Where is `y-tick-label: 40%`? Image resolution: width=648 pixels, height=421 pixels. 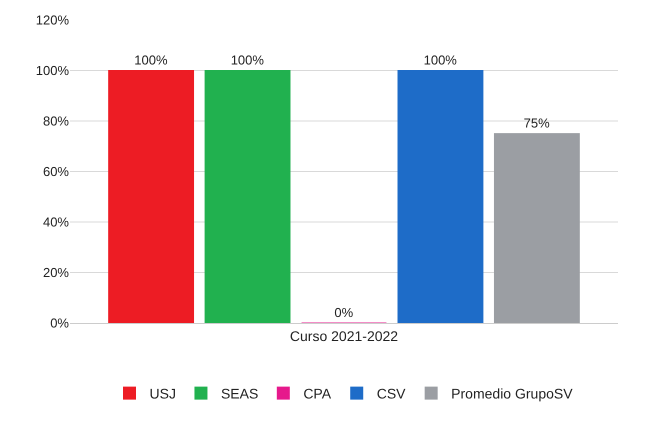 y-tick-label: 40% is located at coordinates (56, 222).